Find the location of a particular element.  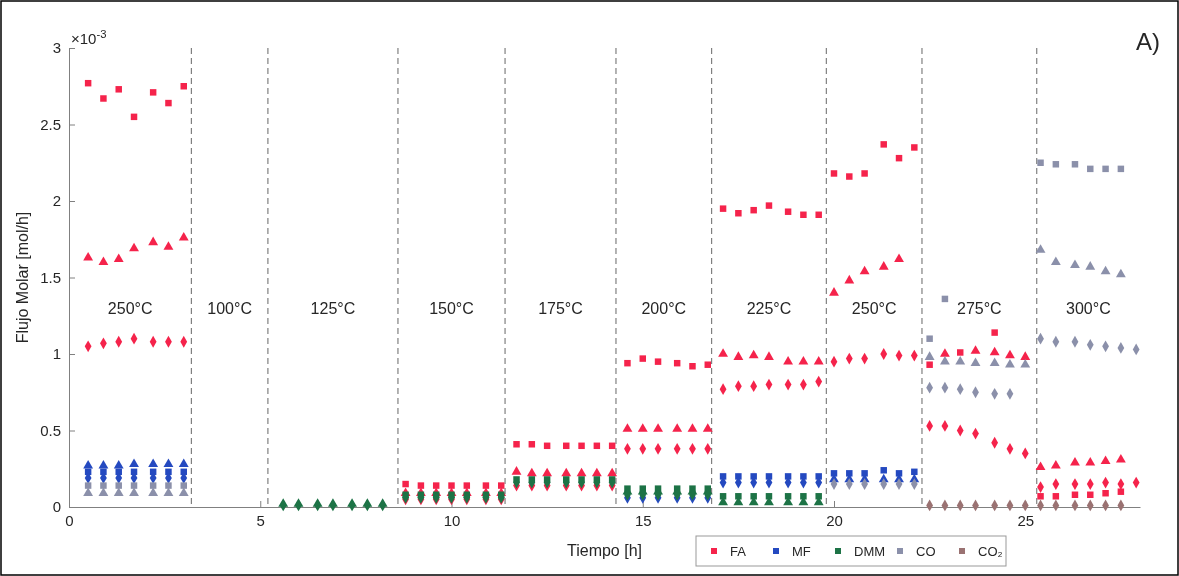

x-tick-label: 10 is located at coordinates (452, 520).